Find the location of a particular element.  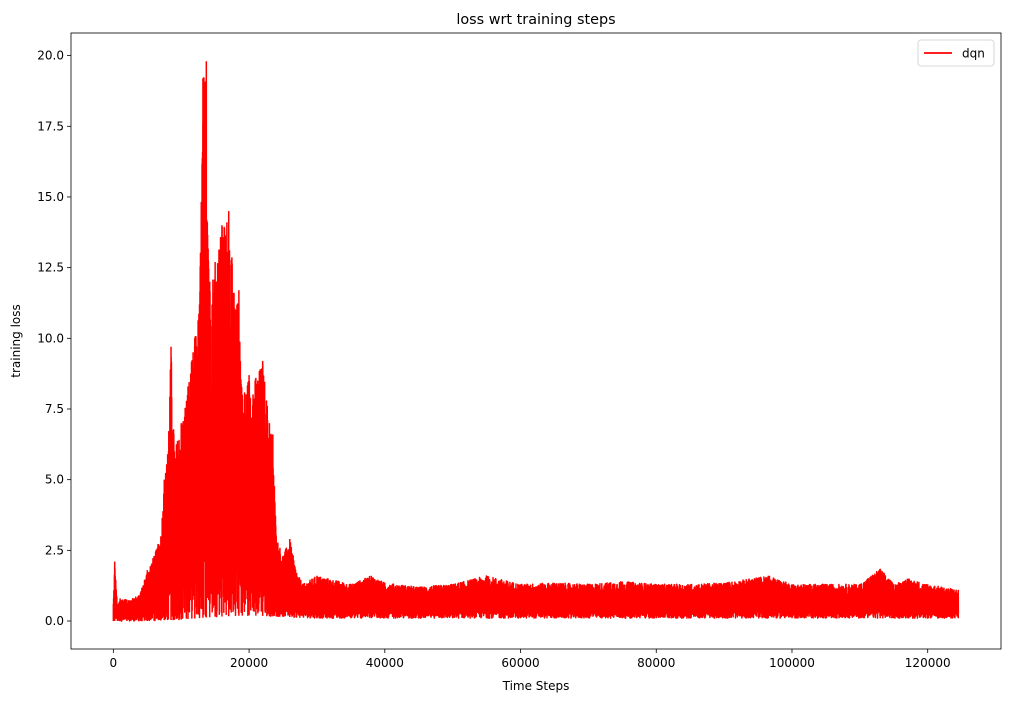

y-tick-label: 7.5 is located at coordinates (54, 409).